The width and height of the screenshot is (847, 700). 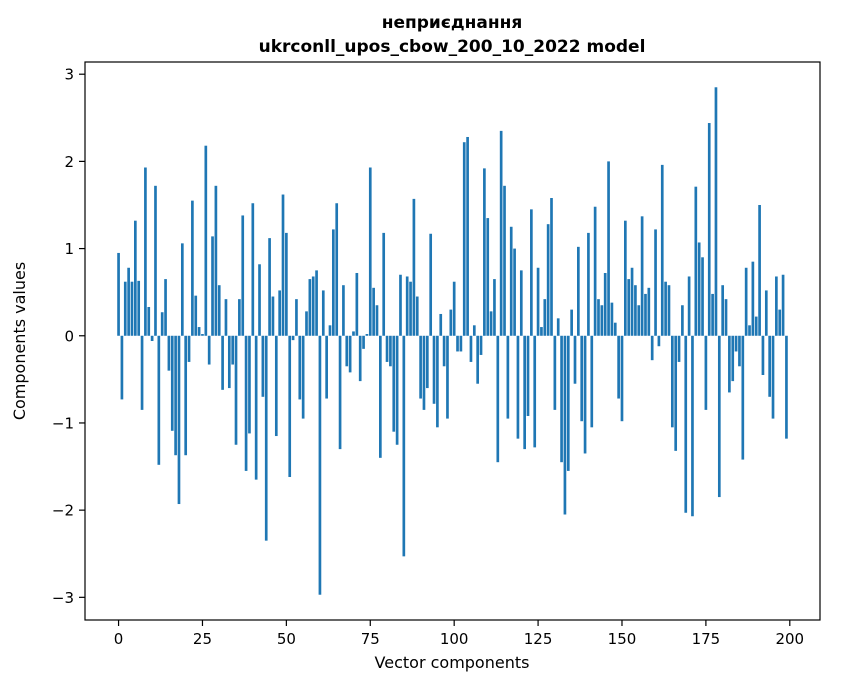 What do you see at coordinates (789, 639) in the screenshot?
I see `x-tick-label: 200` at bounding box center [789, 639].